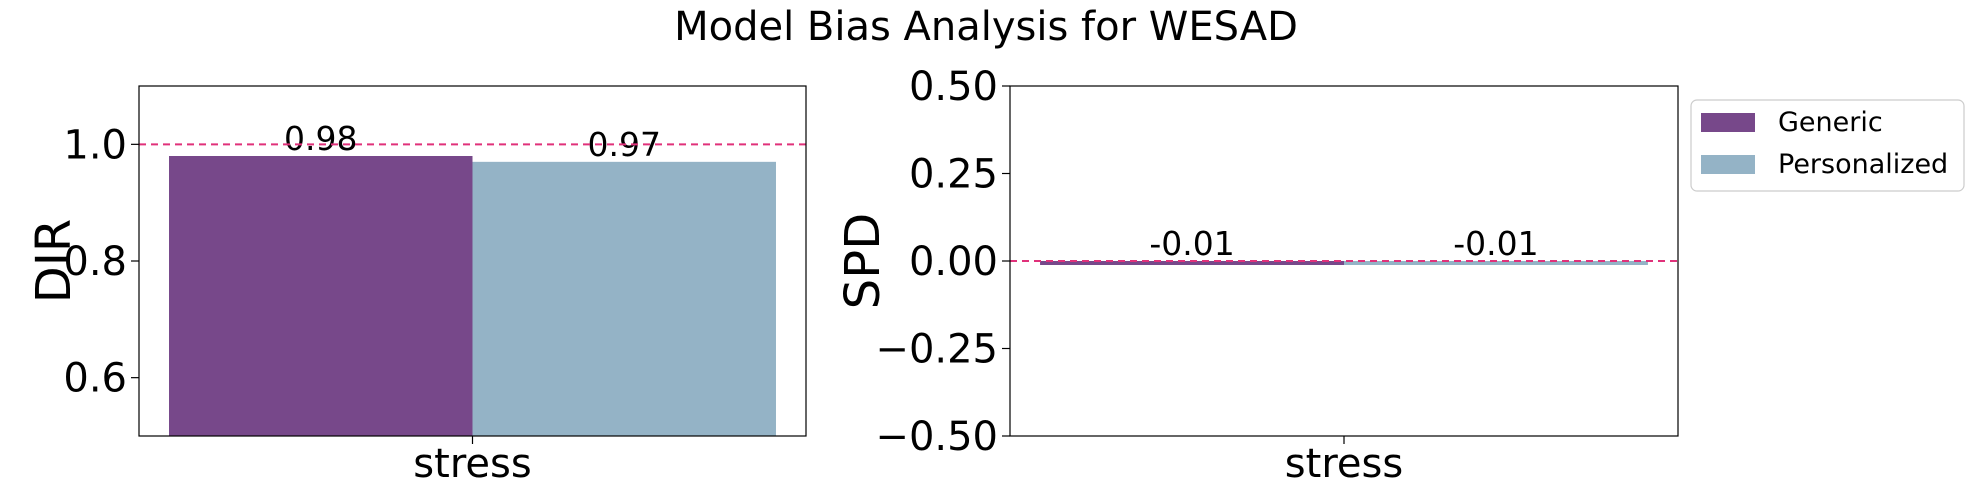 The height and width of the screenshot is (495, 1972). I want to click on y-axis-label: DIR, so click(54, 261).